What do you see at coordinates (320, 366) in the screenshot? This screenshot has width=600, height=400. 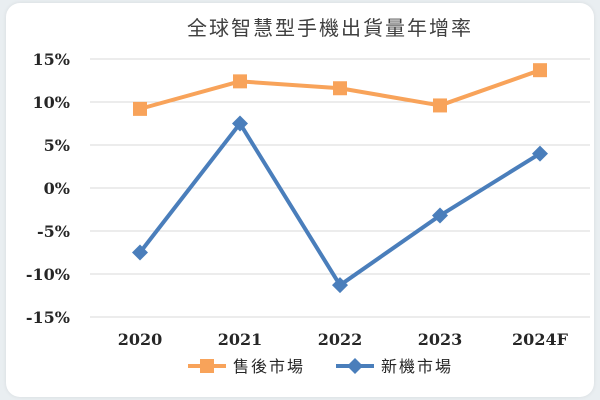 I see `legend: 售後市場 新機市場` at bounding box center [320, 366].